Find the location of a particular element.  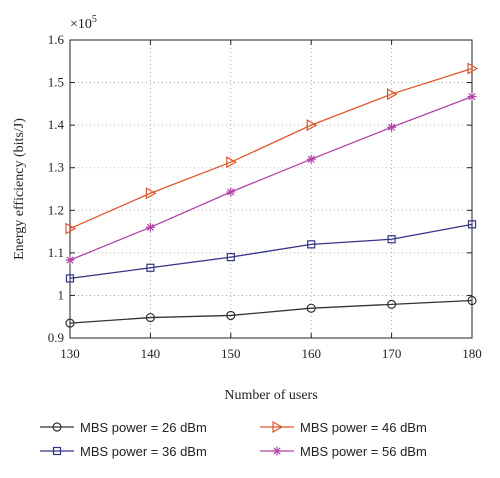

legend-item: MBS power = 56 dBm is located at coordinates (343, 451).